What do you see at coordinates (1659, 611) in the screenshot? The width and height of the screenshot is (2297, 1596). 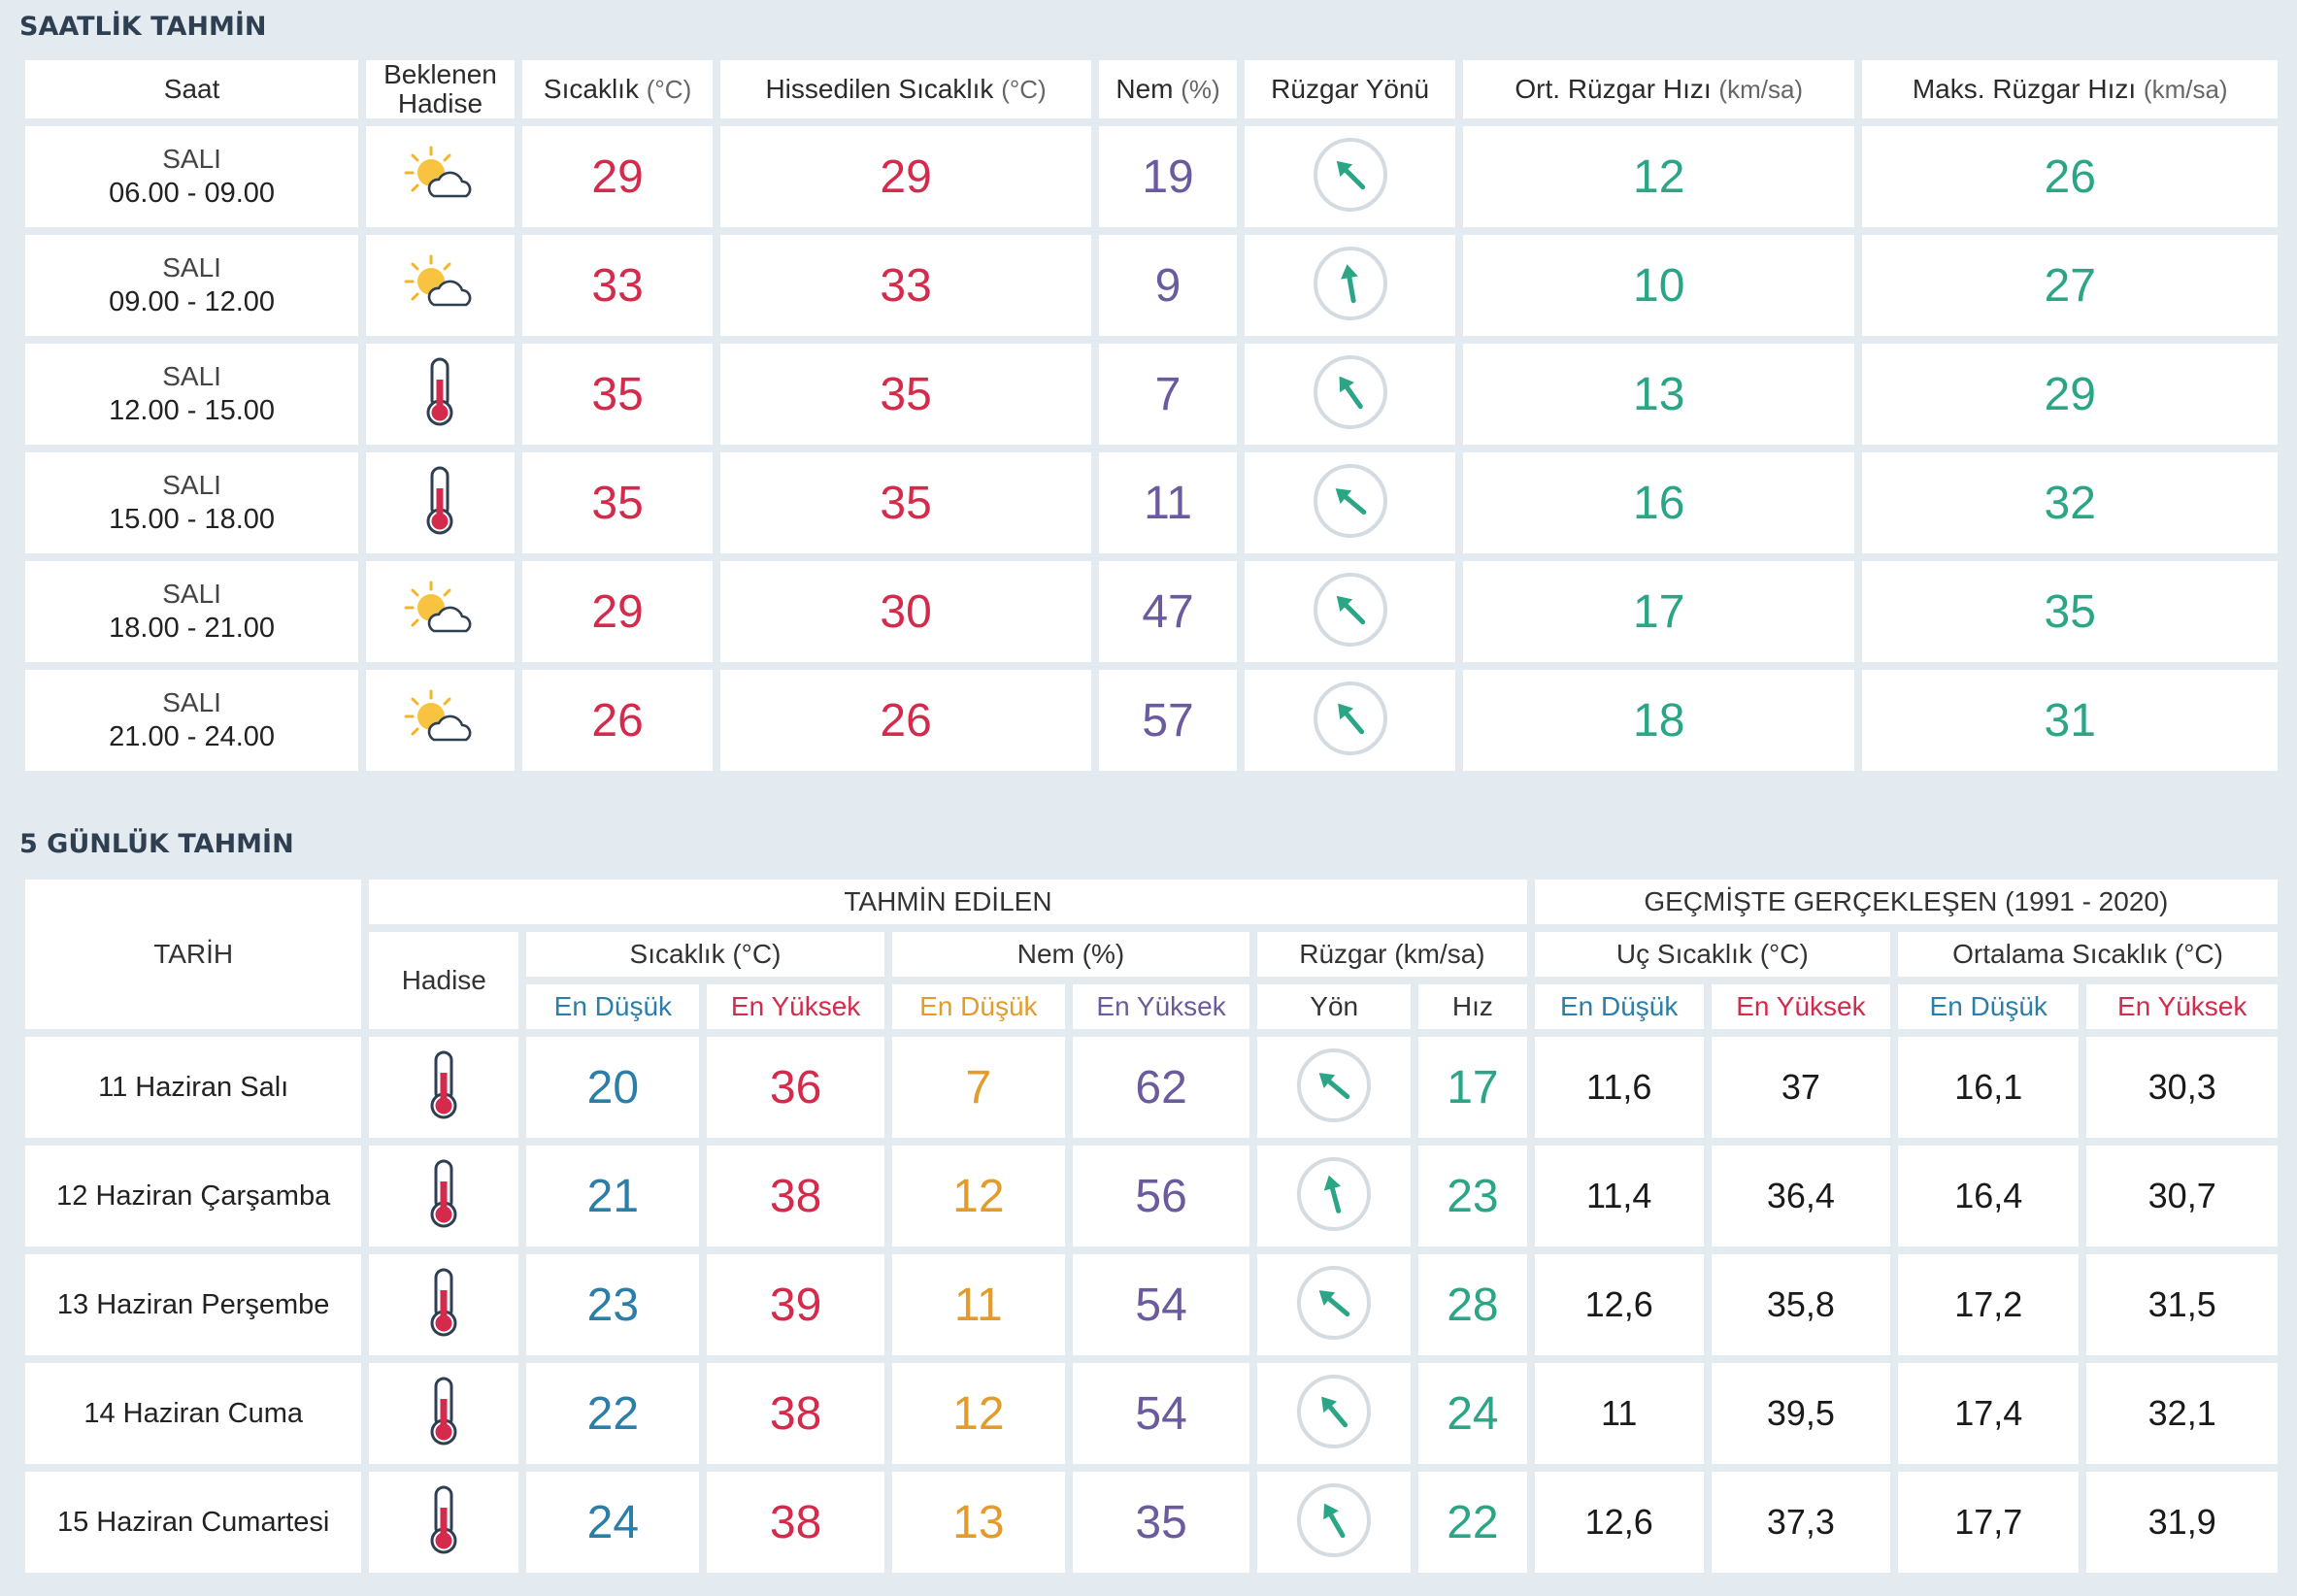 I see `cell-ort-ruzgar: 17` at bounding box center [1659, 611].